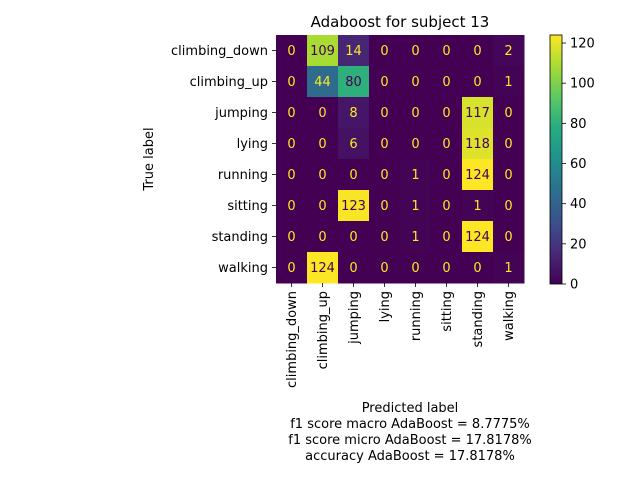  I want to click on y-tick-label: sitting, so click(247, 206).